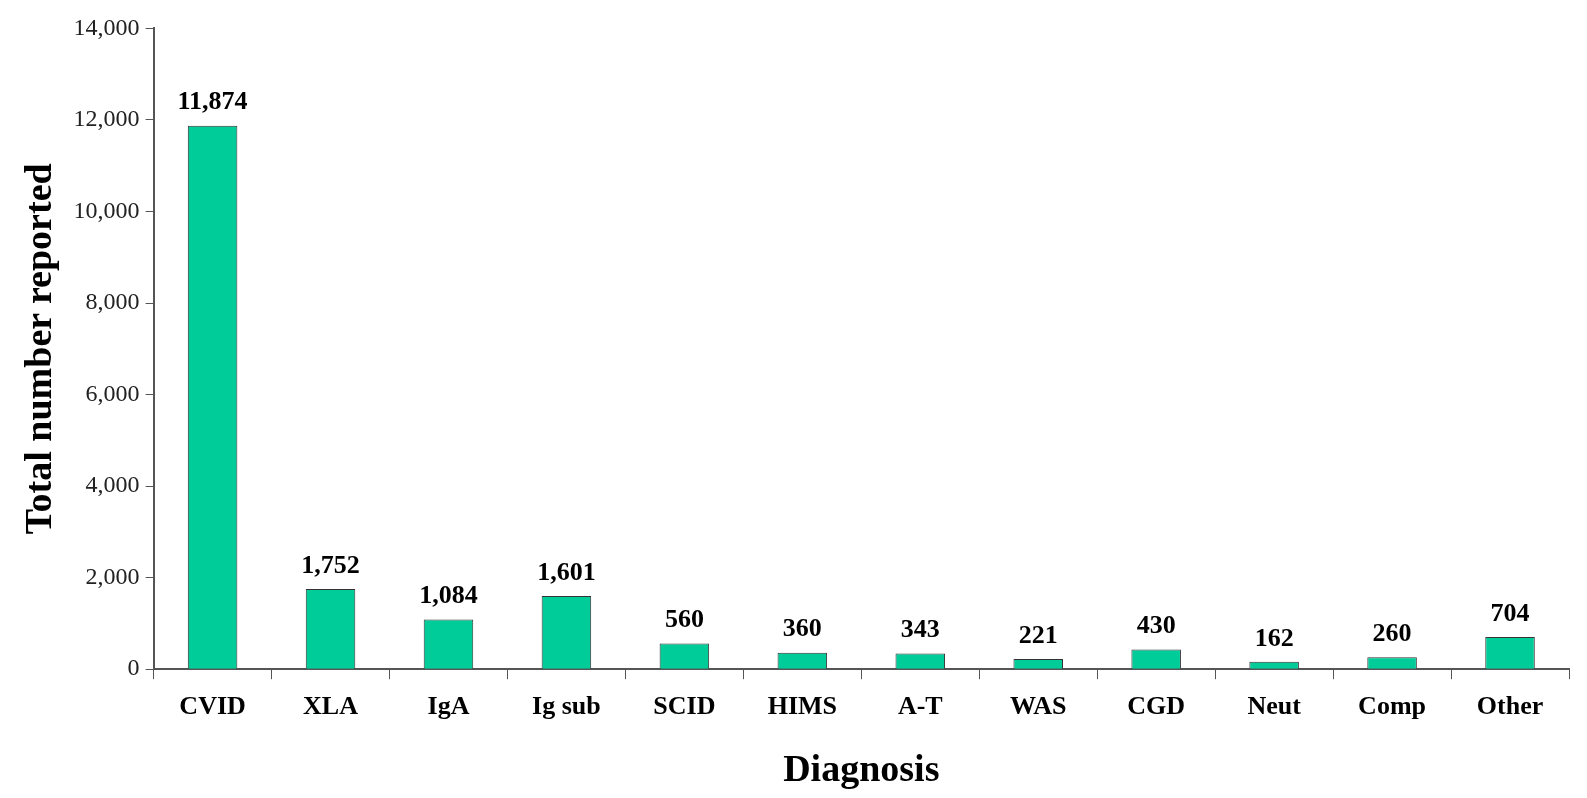  I want to click on y-tick-label: 4,000, so click(112, 484).